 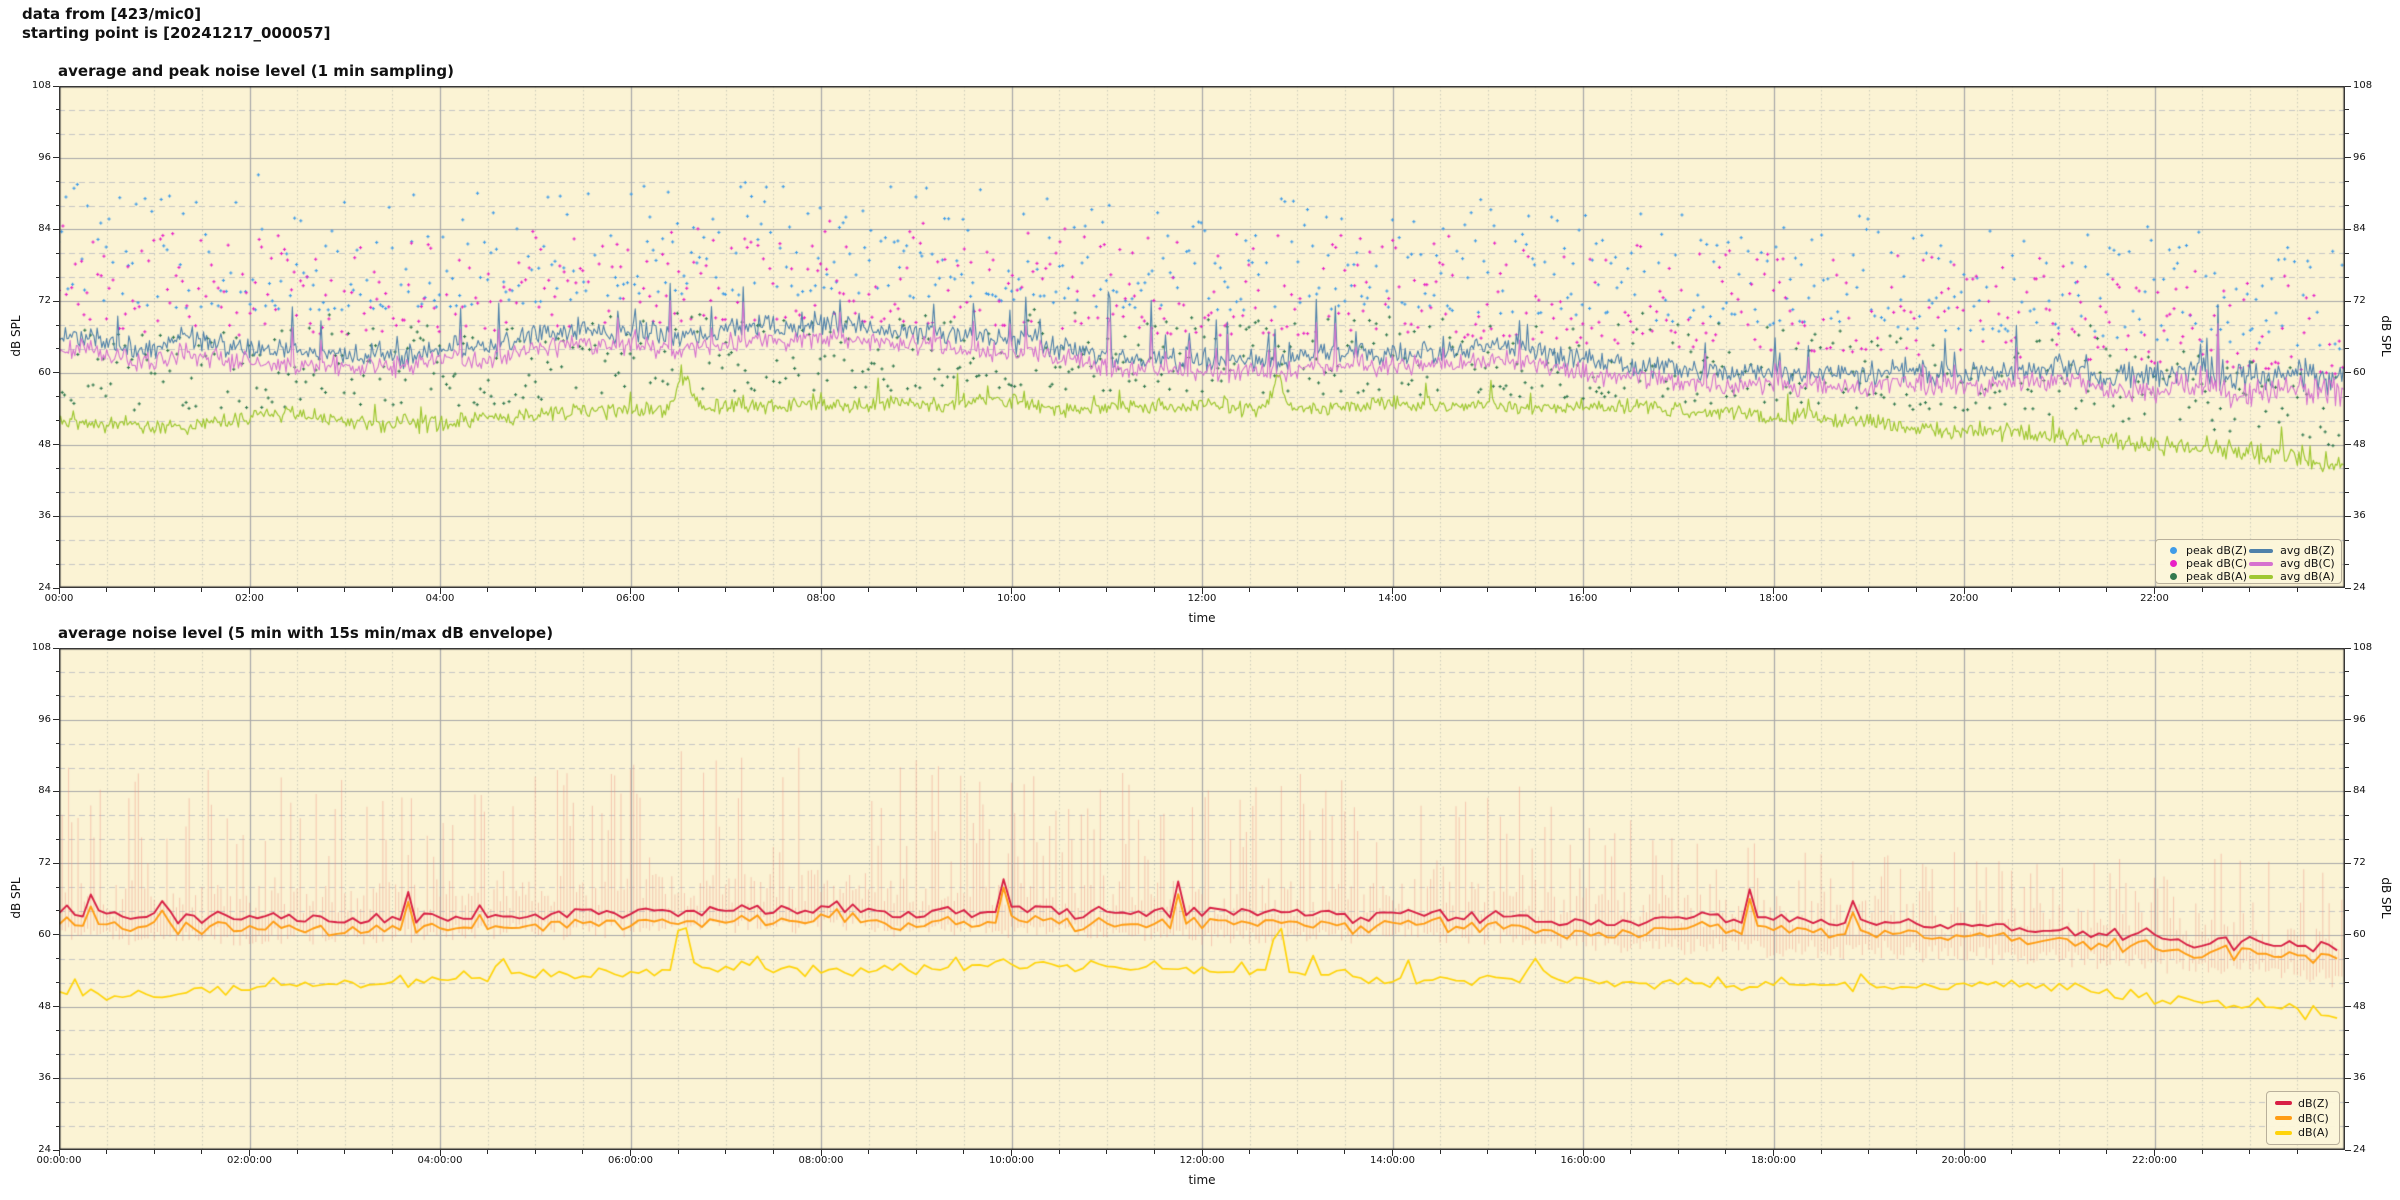 I want to click on legend-label: peak dB(Z), so click(x=2217, y=550).